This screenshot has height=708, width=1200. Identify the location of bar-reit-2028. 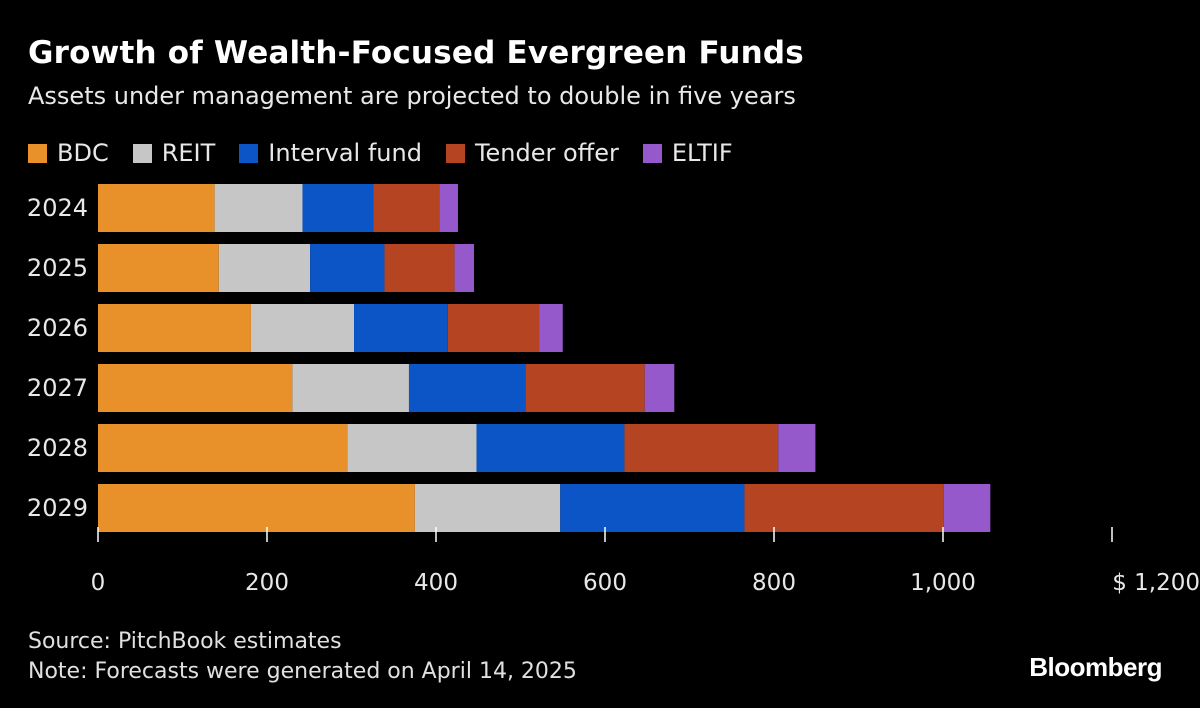
(412, 448).